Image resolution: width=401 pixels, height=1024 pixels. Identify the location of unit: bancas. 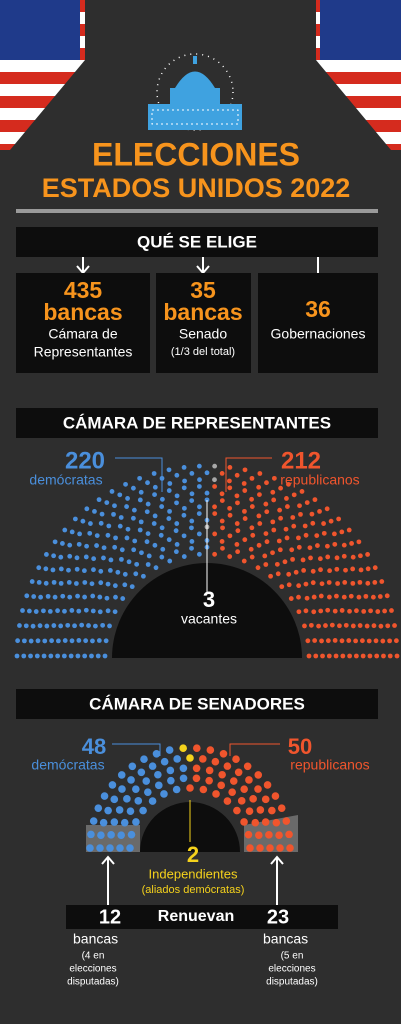
(95, 939).